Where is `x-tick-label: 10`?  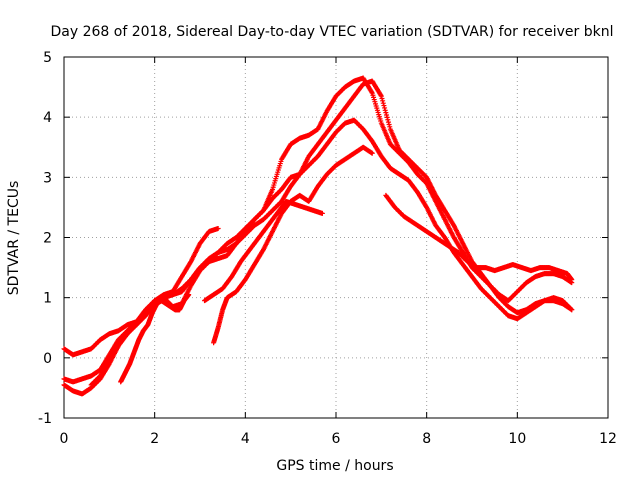
x-tick-label: 10 is located at coordinates (517, 439).